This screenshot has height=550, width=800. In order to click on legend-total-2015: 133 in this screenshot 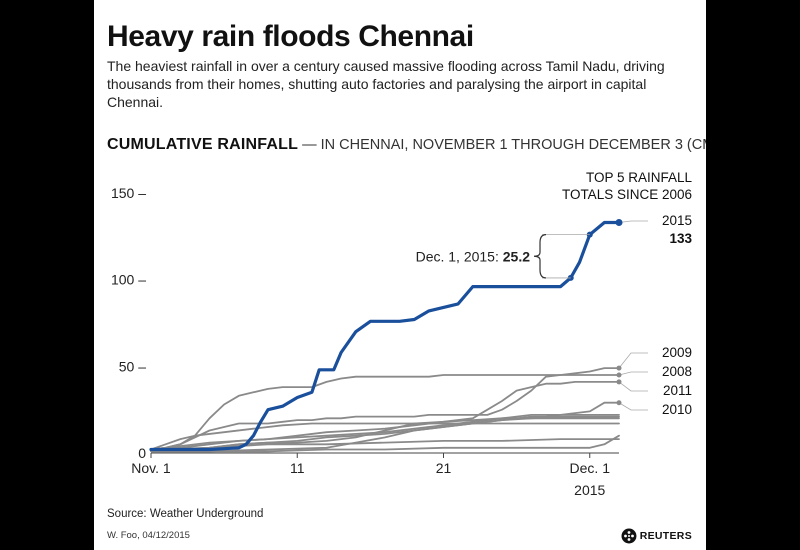, I will do `click(680, 238)`.